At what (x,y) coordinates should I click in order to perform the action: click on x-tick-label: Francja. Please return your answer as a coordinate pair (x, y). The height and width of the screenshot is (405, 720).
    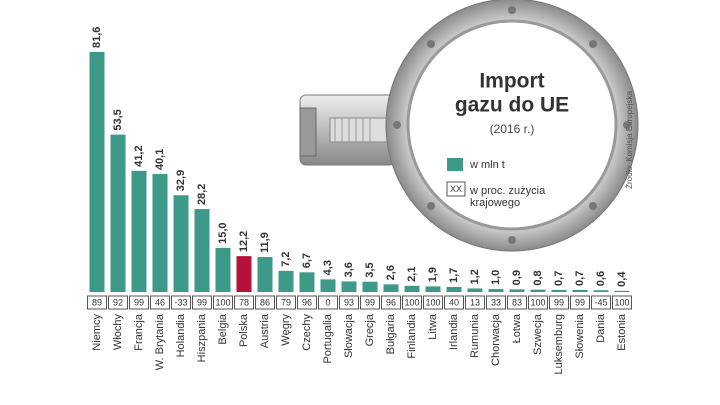
    Looking at the image, I should click on (139, 332).